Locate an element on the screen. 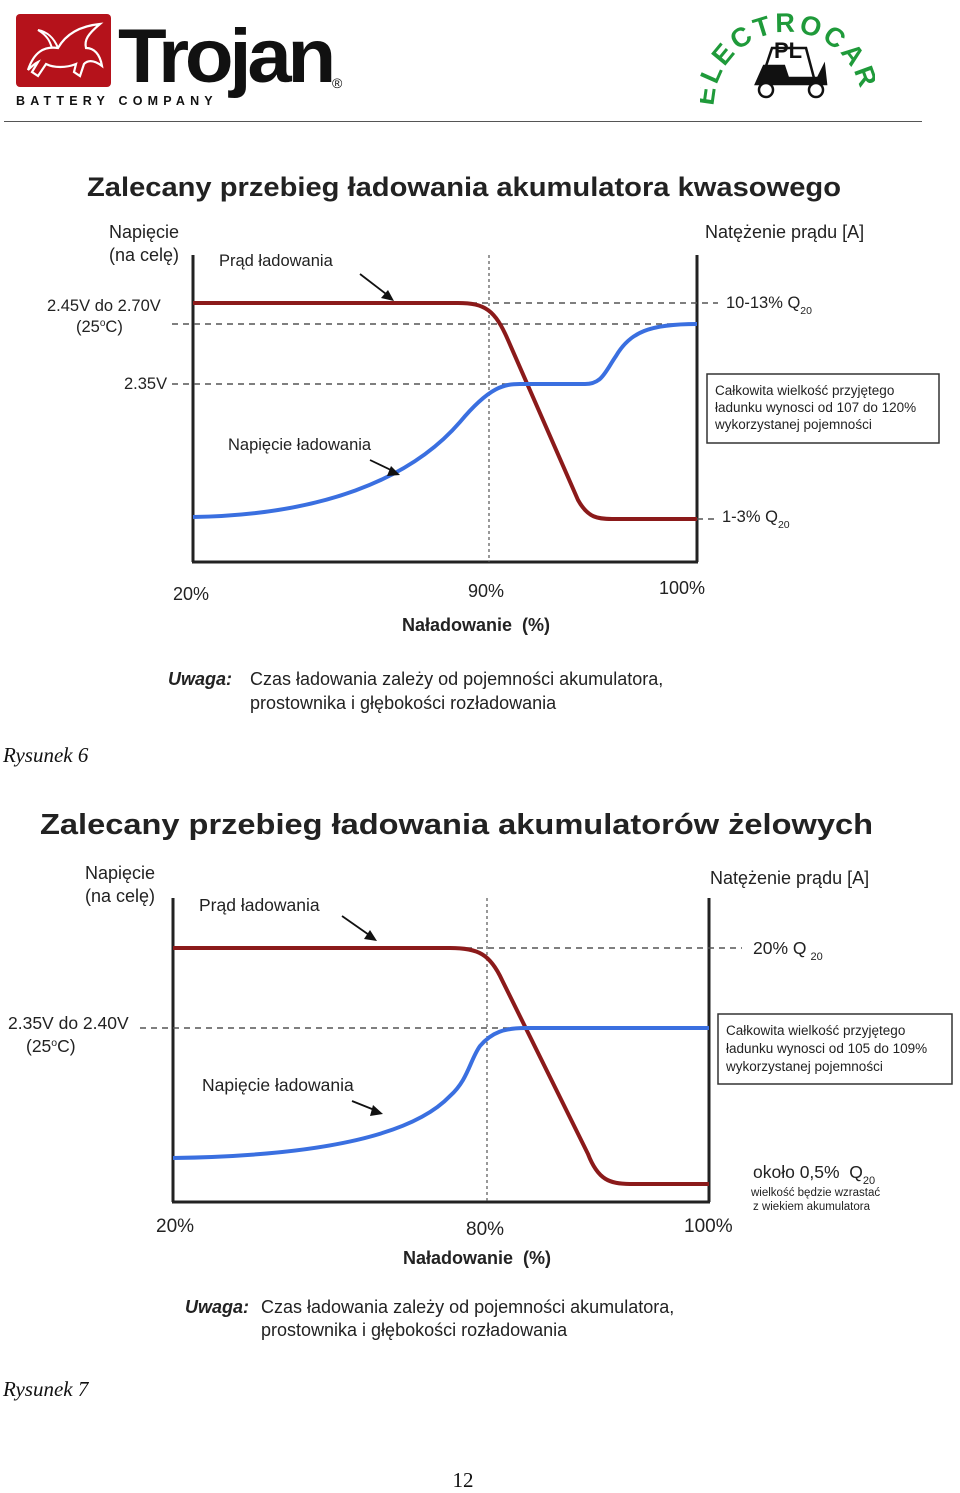 Image resolution: width=960 pixels, height=1493 pixels. page-header: Trojan ® BATTERY COMPANY ELECTROCAR PL is located at coordinates (480, 62).